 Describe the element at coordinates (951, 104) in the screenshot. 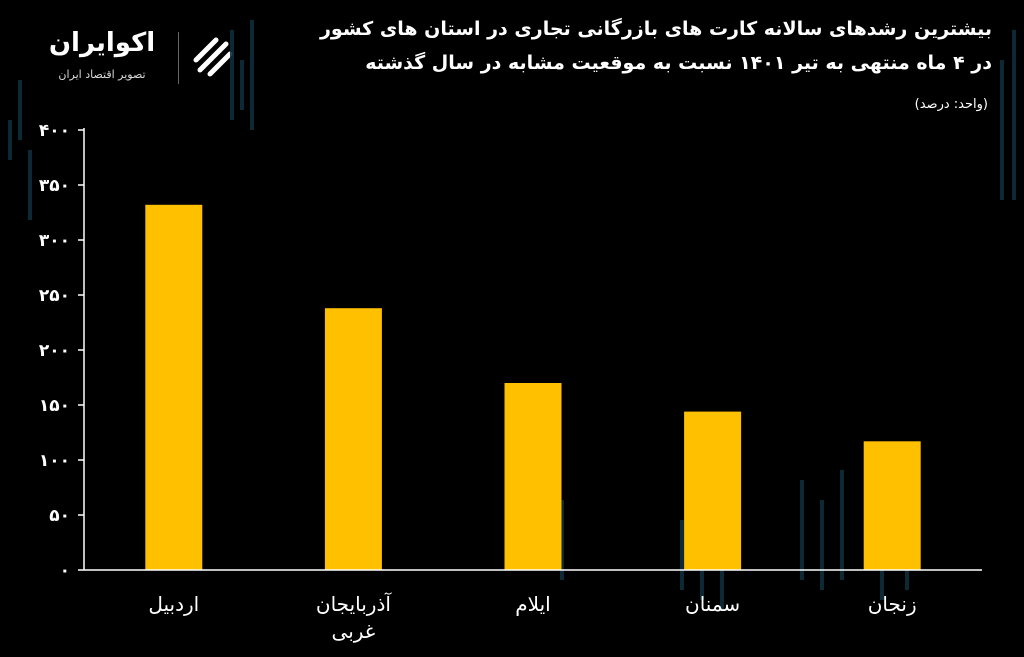

I see `unit-label: (واحد: درصد)` at that location.